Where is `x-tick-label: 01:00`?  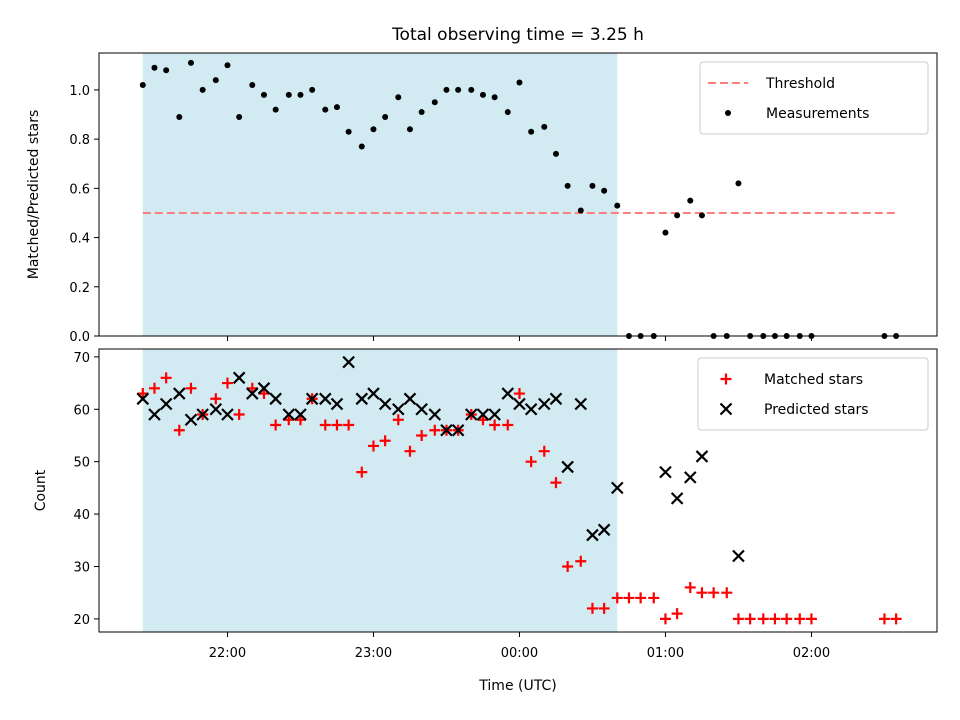
x-tick-label: 01:00 is located at coordinates (665, 653).